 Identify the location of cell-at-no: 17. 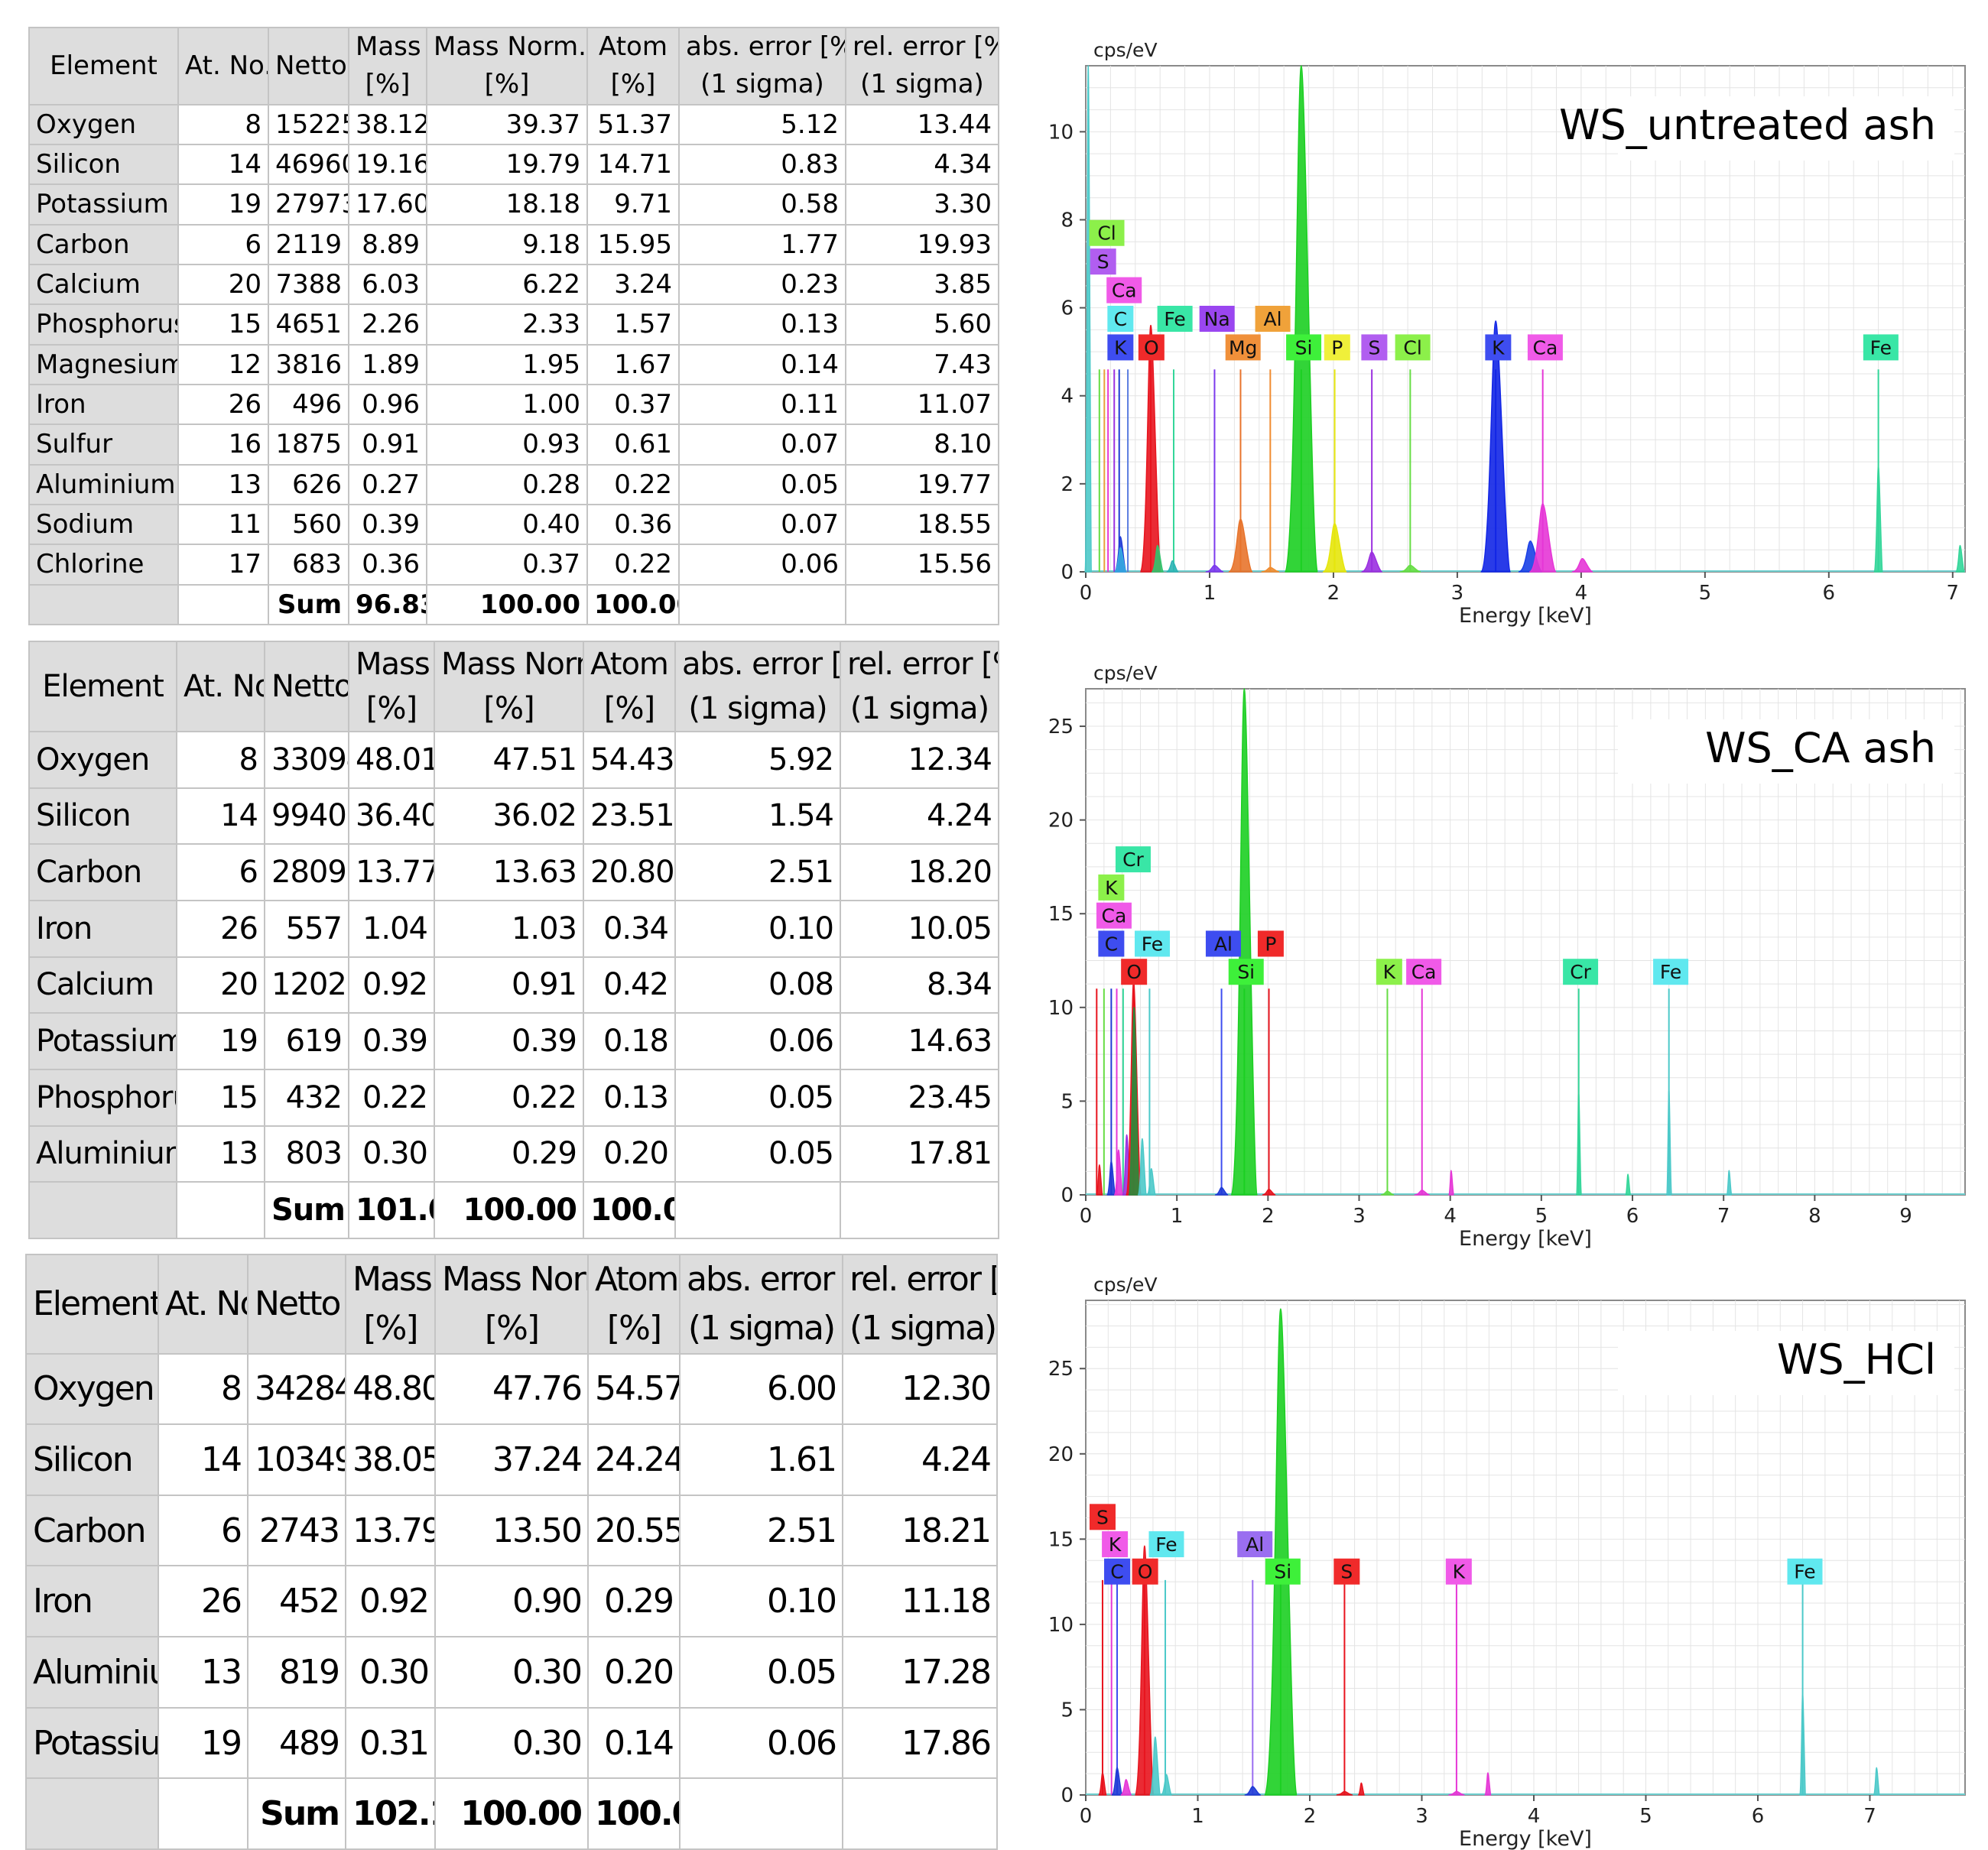
(223, 565).